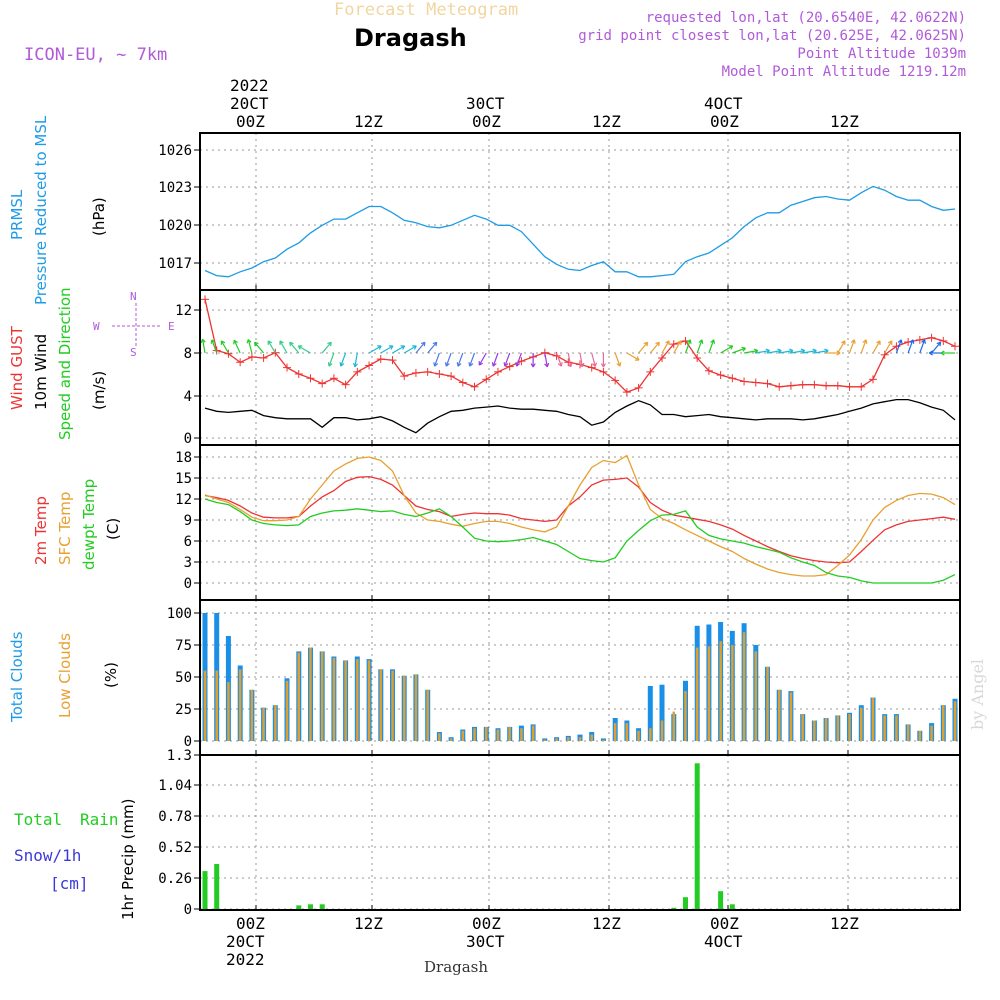 This screenshot has height=1000, width=1000. What do you see at coordinates (606, 923) in the screenshot?
I see `bottom-hour-label: 12Z` at bounding box center [606, 923].